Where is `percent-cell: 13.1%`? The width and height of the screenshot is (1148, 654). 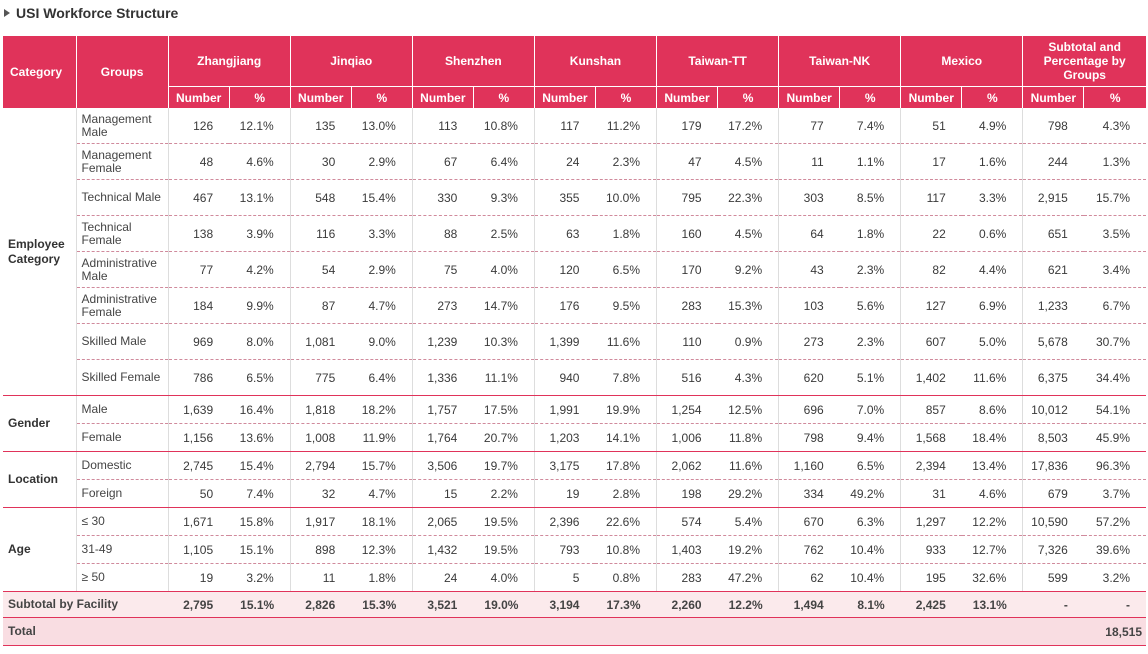 percent-cell: 13.1% is located at coordinates (260, 197).